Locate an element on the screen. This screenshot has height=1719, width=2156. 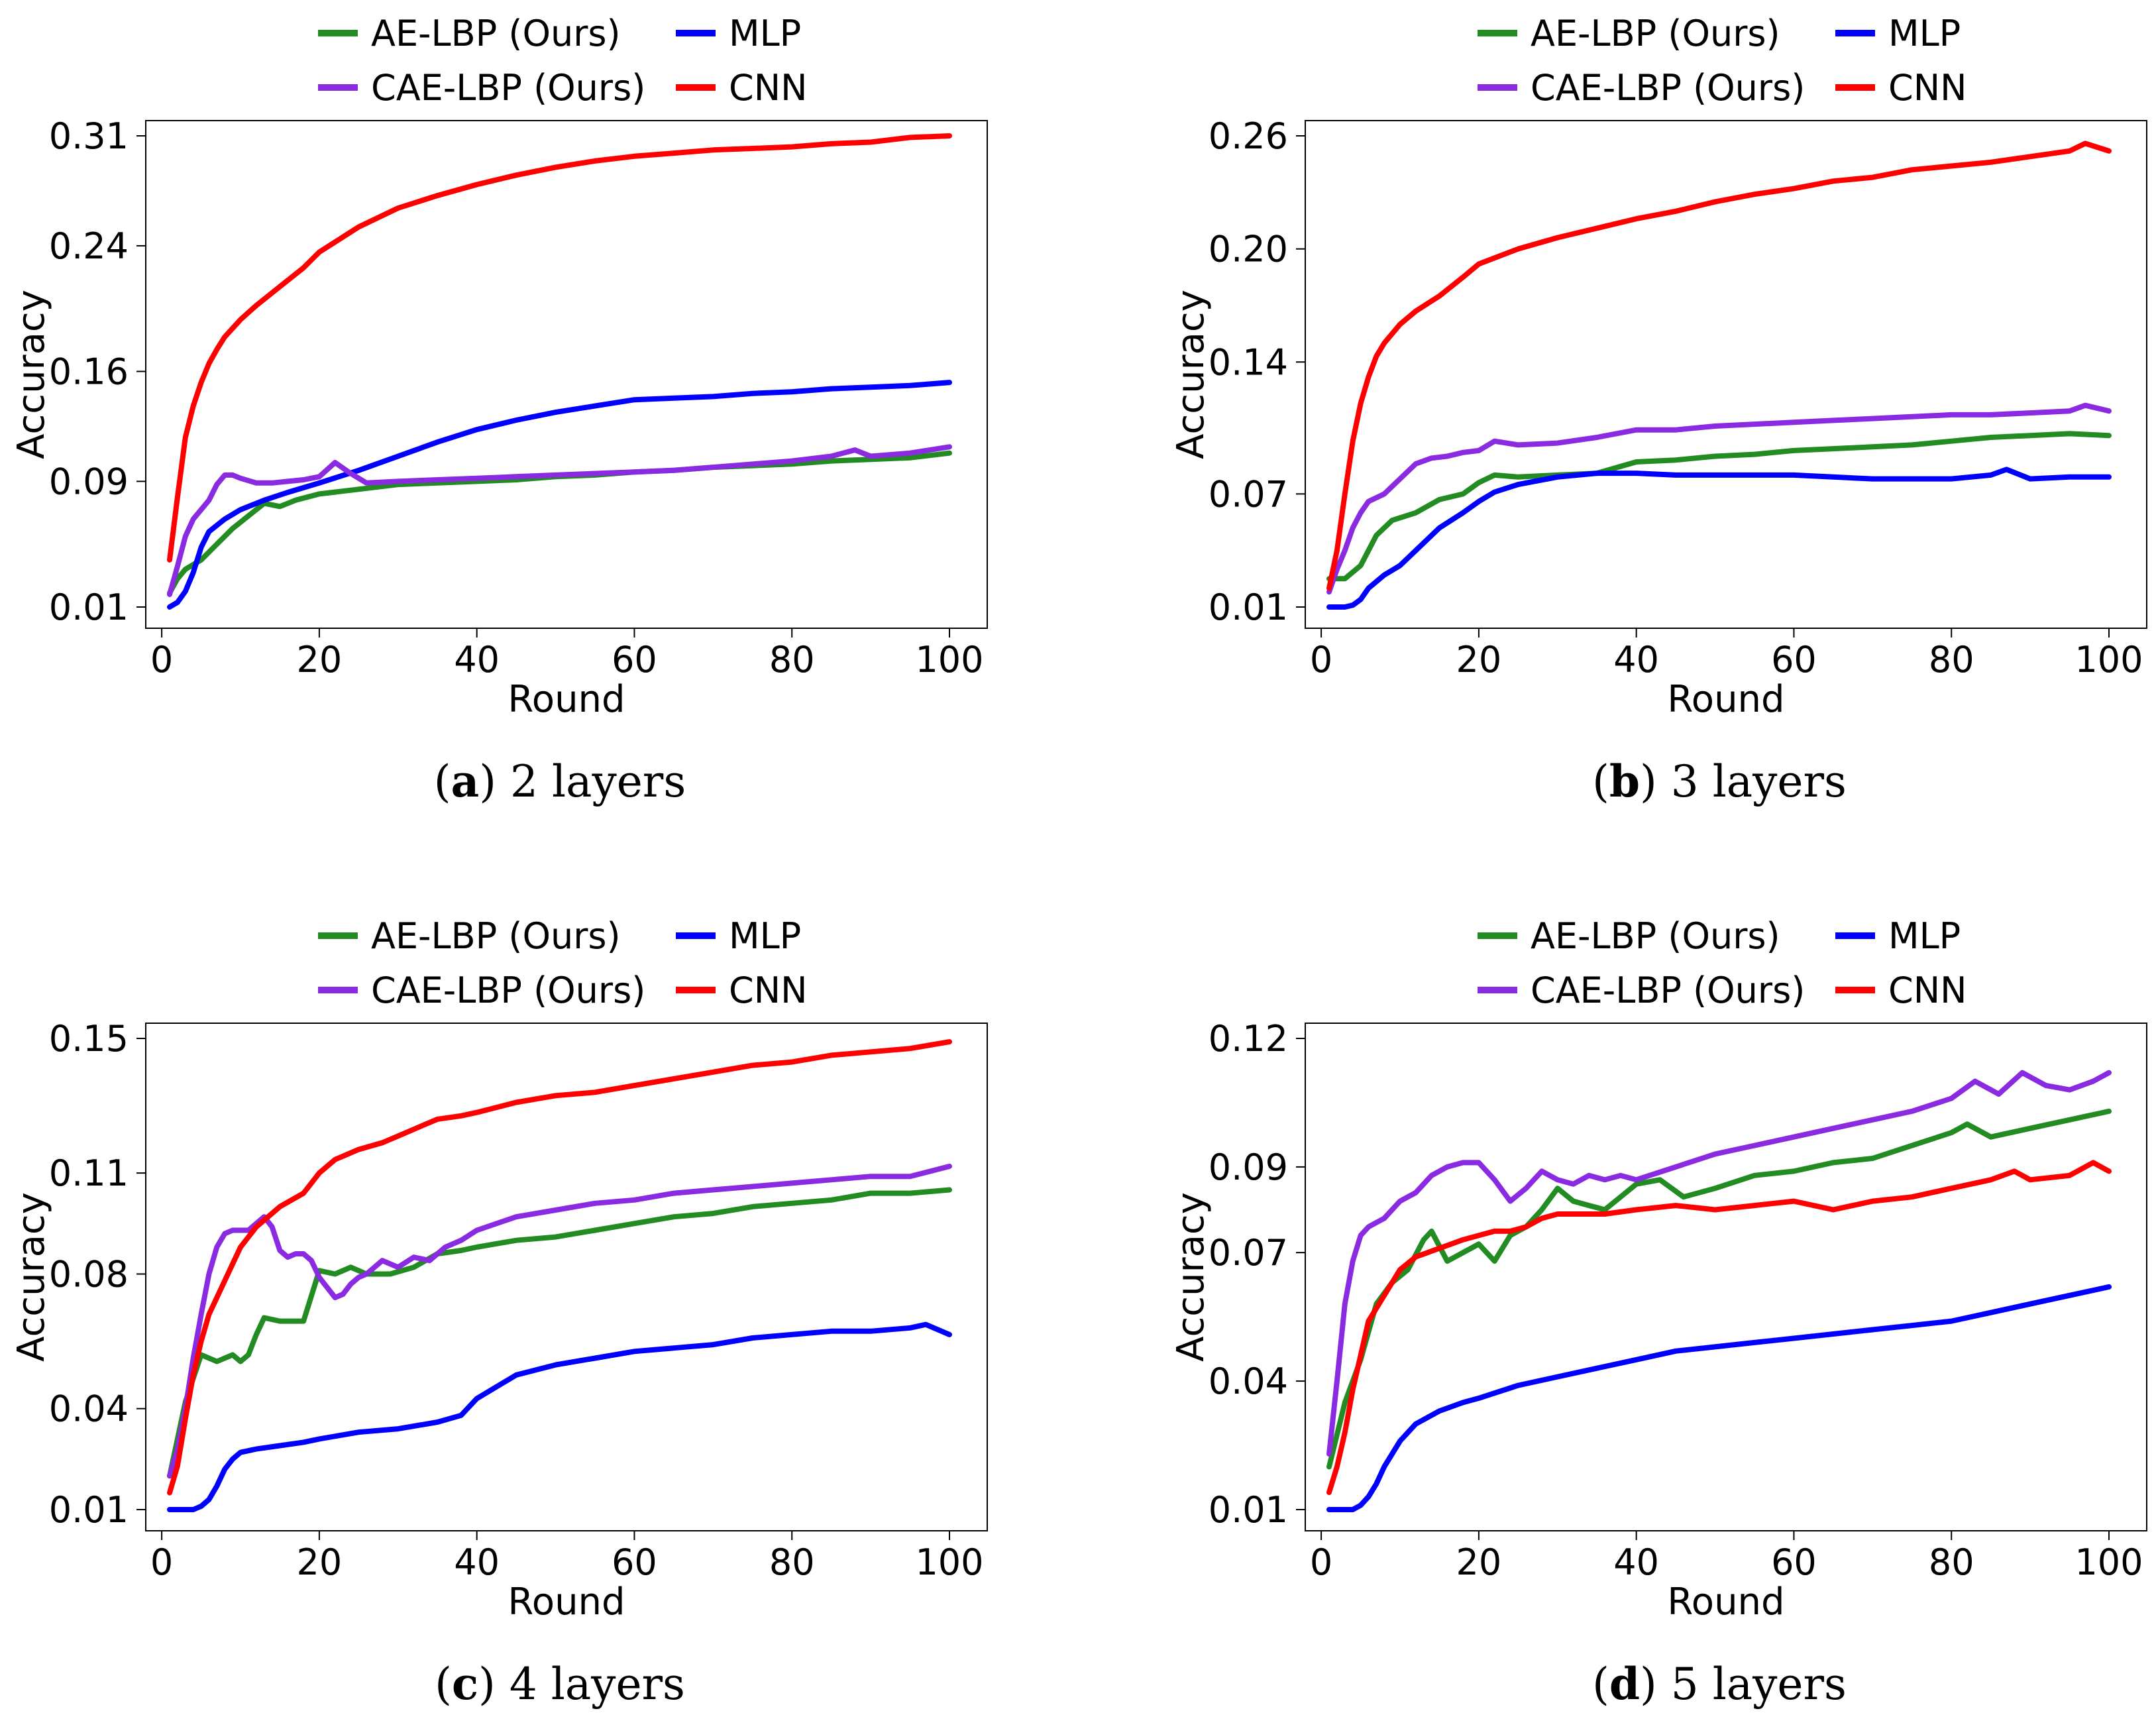
y-tick-label: 0.11 is located at coordinates (89, 1173).